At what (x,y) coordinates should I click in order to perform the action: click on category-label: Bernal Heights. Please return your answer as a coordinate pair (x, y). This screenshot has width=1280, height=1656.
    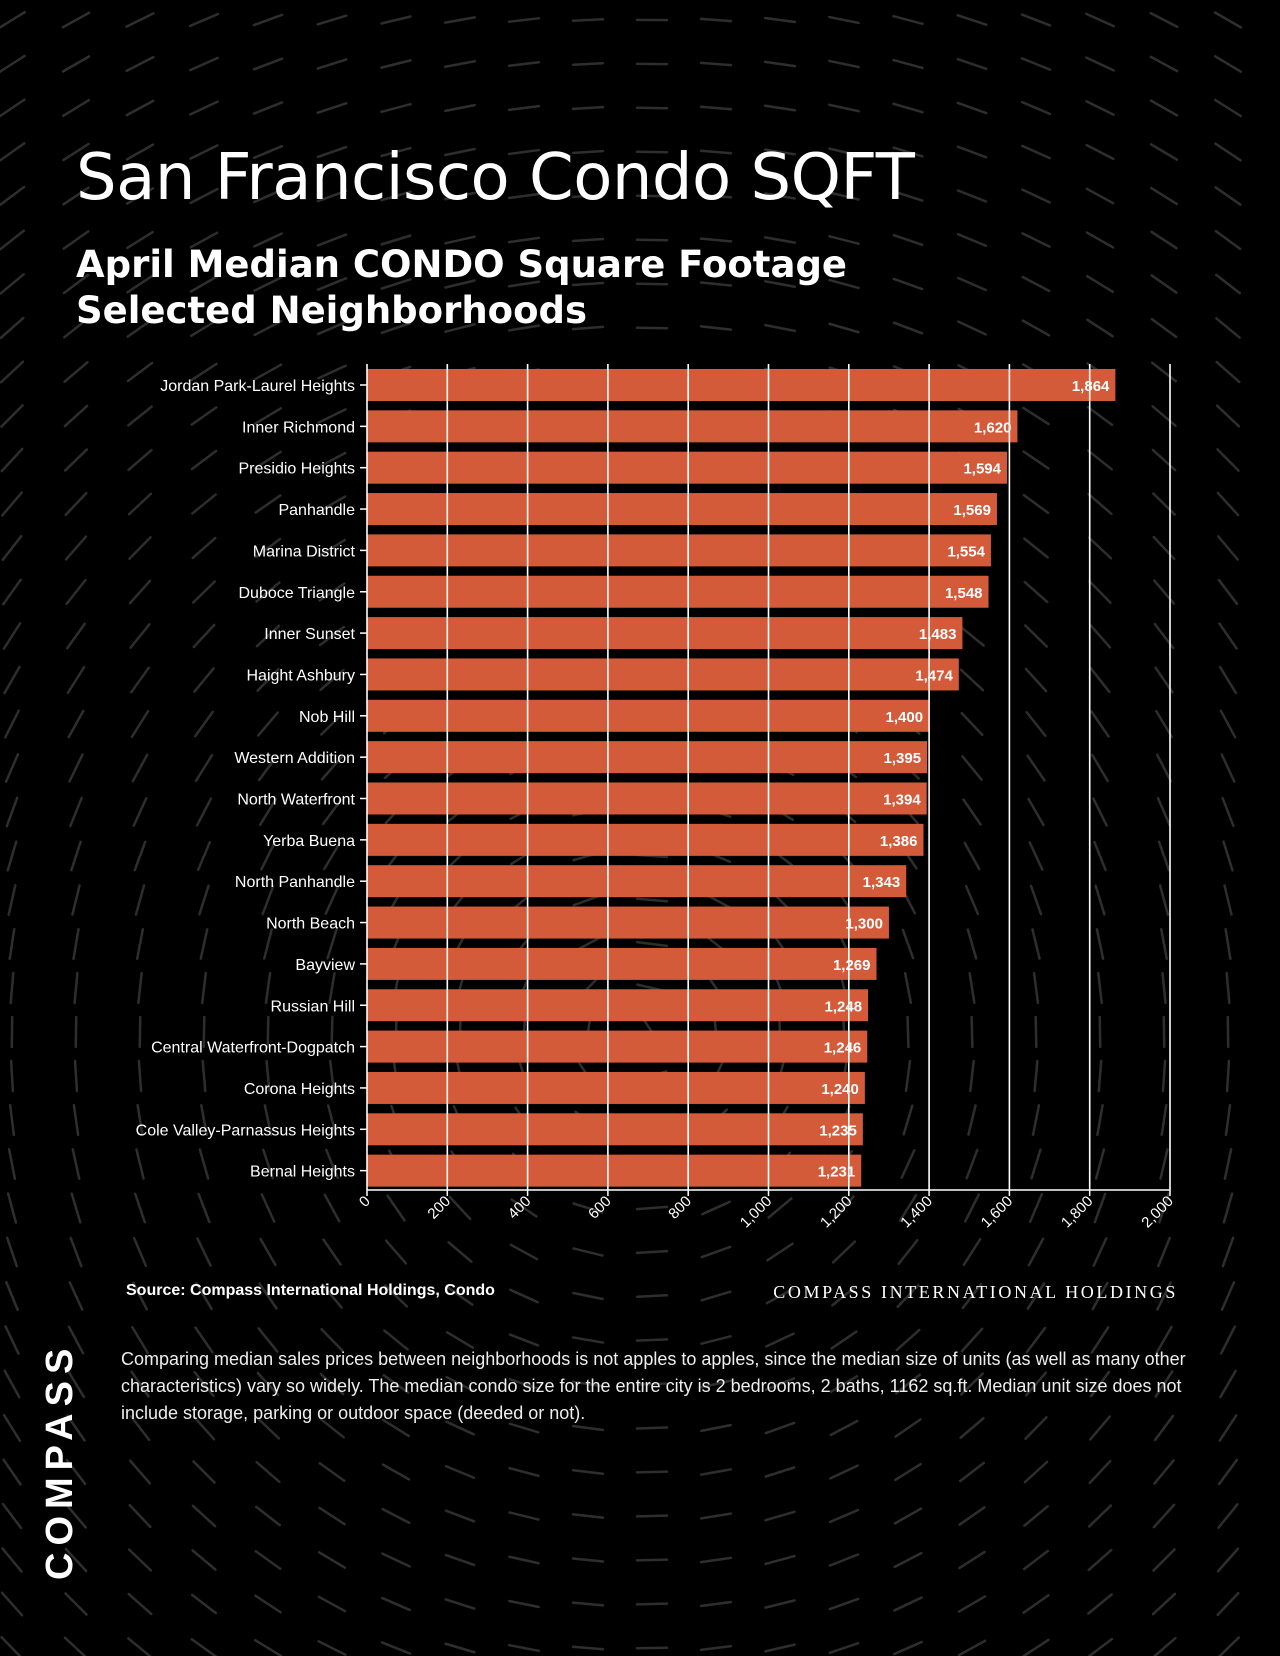
    Looking at the image, I should click on (302, 1172).